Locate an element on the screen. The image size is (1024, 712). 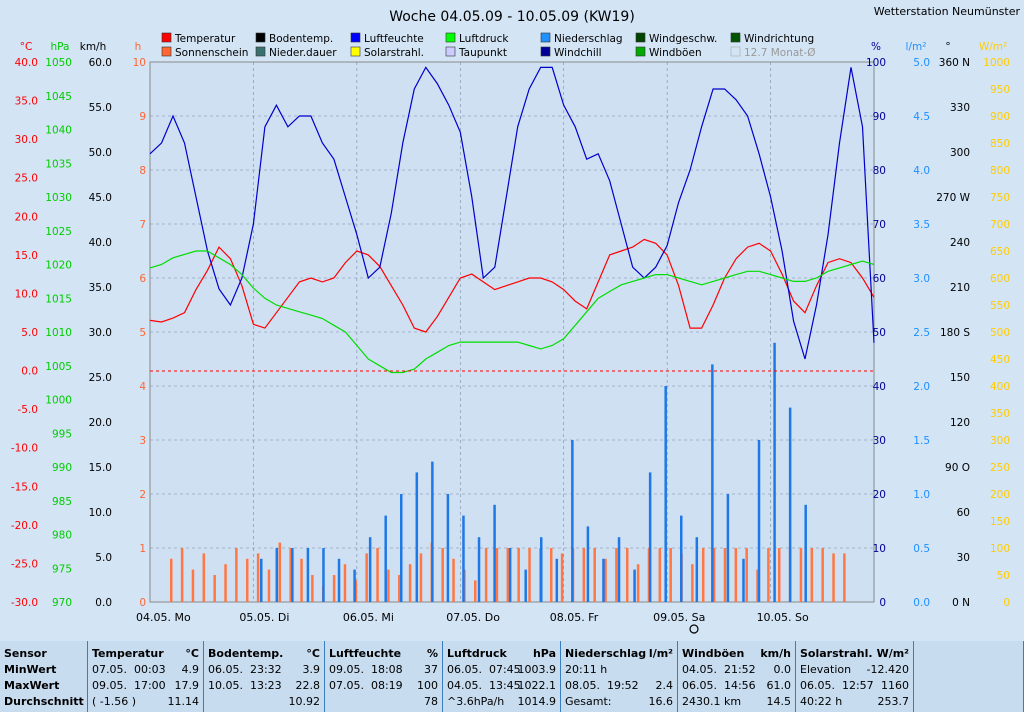
axis-unit-label: °C is located at coordinates (26, 47).